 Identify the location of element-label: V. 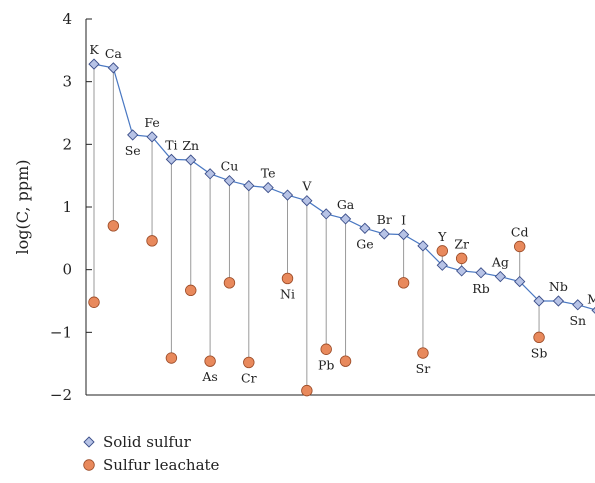
(306, 186).